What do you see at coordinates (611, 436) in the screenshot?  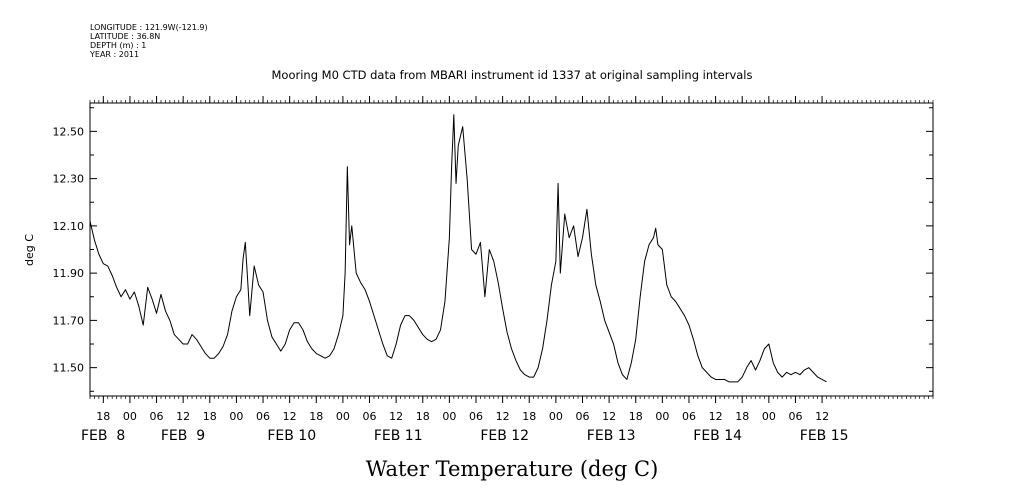 I see `x-date-label: FEB 13` at bounding box center [611, 436].